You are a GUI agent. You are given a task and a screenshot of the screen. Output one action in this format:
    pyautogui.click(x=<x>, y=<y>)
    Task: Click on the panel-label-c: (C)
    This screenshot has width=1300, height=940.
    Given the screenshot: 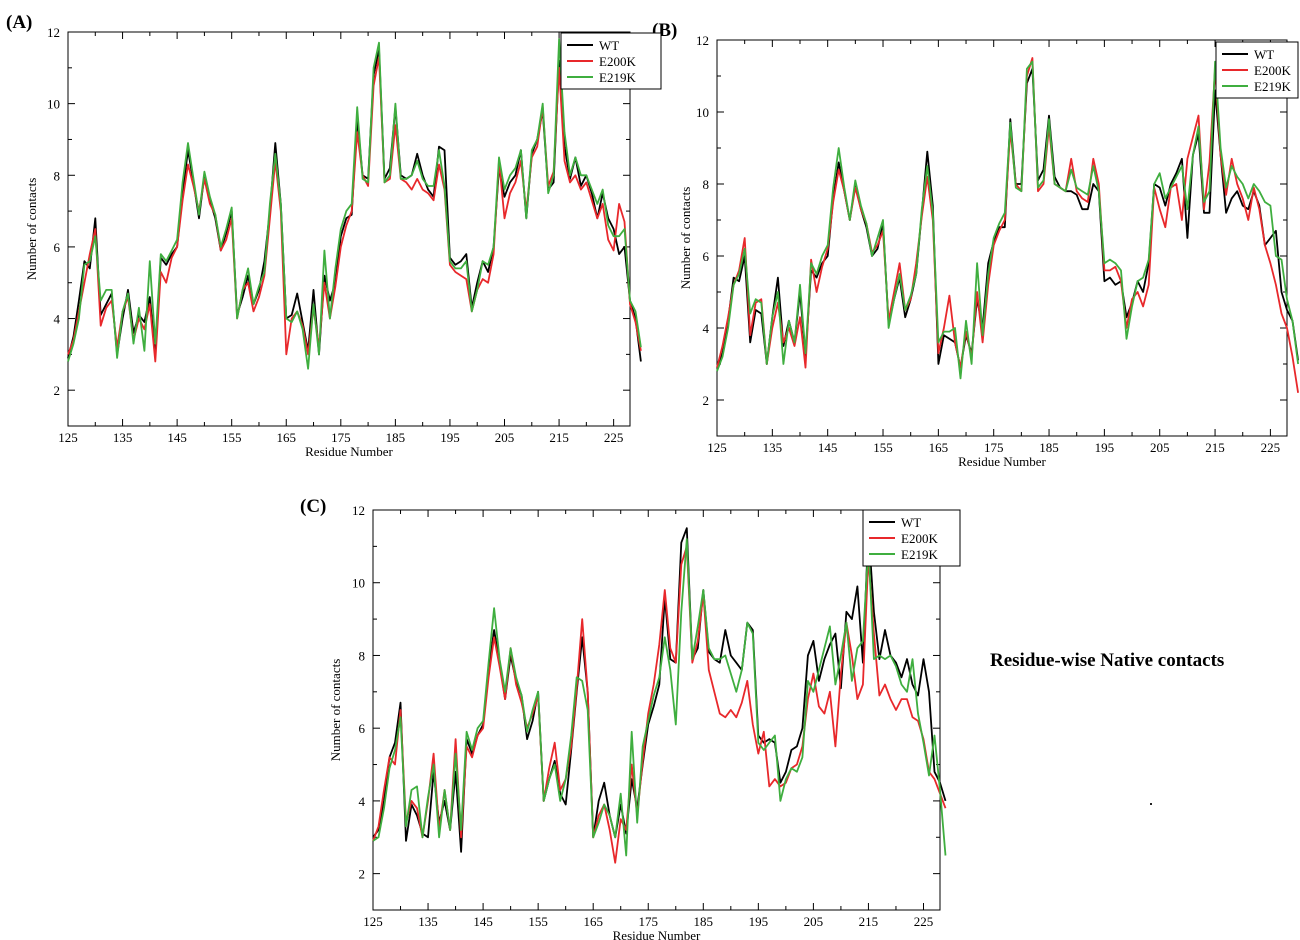 What is the action you would take?
    pyautogui.click(x=313, y=506)
    